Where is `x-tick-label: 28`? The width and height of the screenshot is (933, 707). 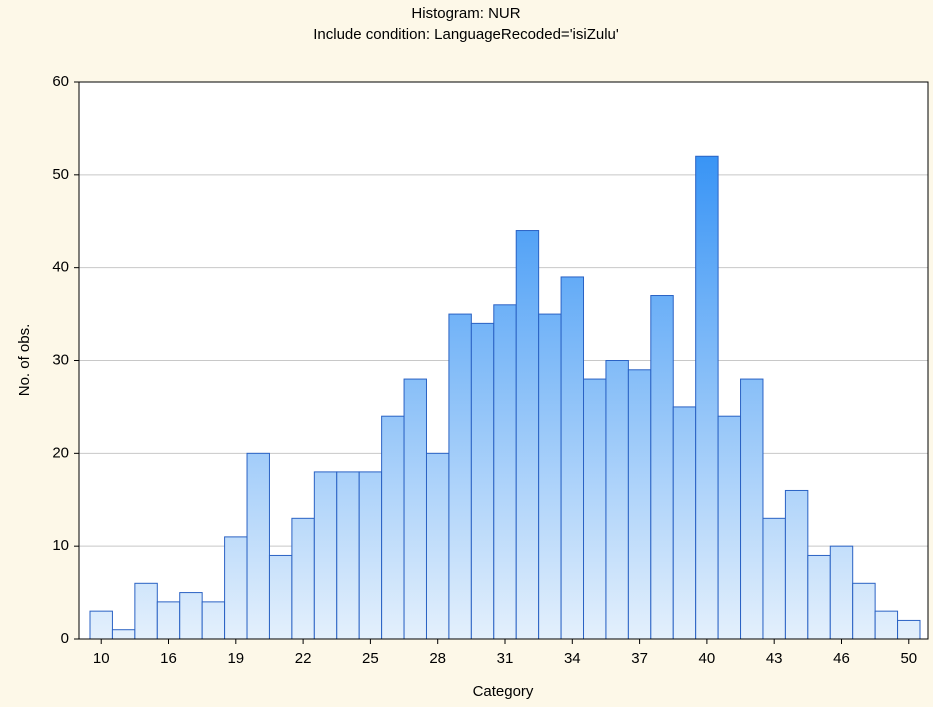
x-tick-label: 28 is located at coordinates (437, 658).